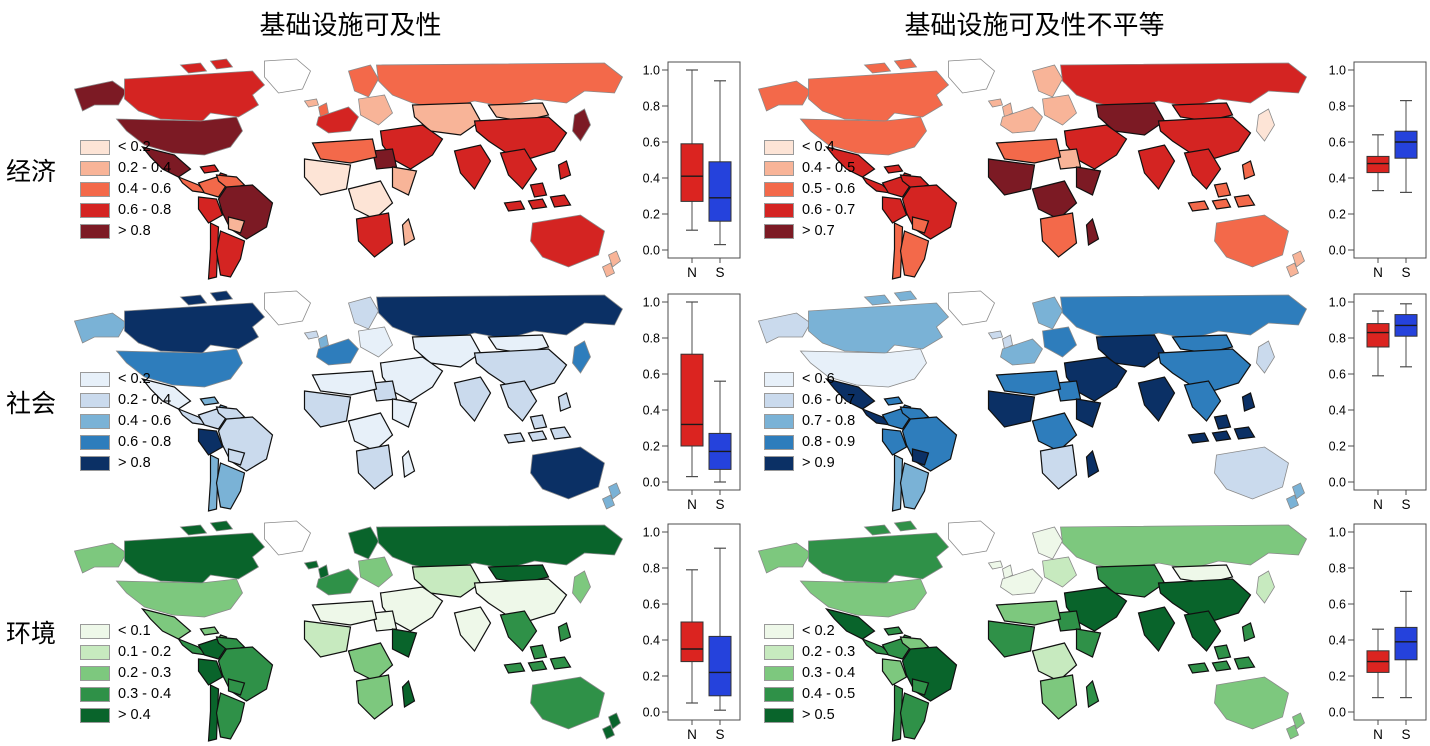 The height and width of the screenshot is (746, 1430). What do you see at coordinates (1378, 631) in the screenshot?
I see `boxplot-environment-inequality: 1.0 0.8 0.6 0.4 0.2 0.0 N S` at bounding box center [1378, 631].